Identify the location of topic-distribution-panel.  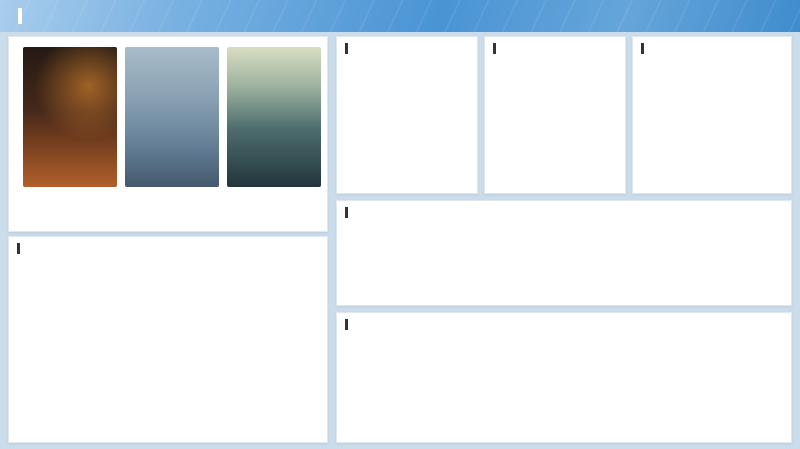
(555, 115).